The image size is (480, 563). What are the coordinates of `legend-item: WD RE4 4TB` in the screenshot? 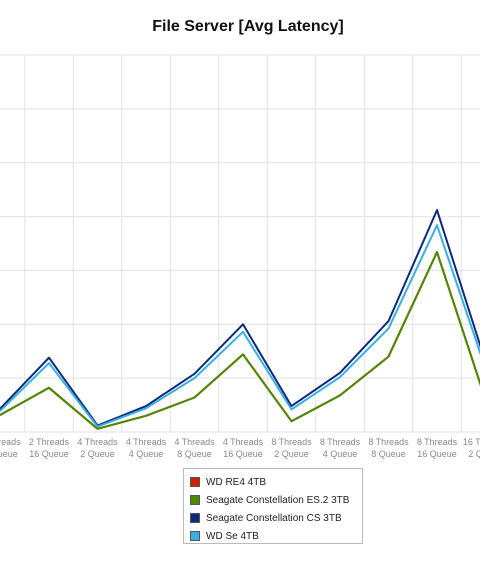 It's located at (228, 482).